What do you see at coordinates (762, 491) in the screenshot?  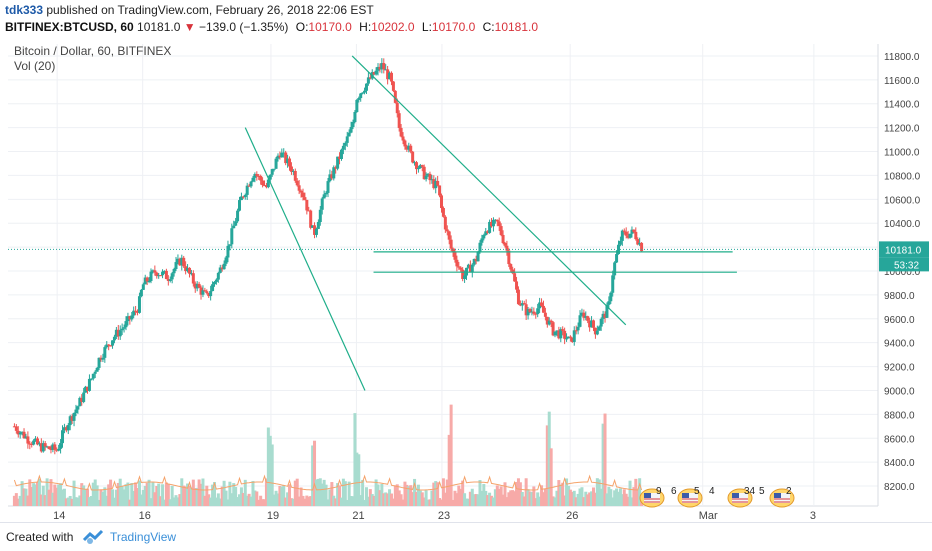 I see `event-extra-count: 5` at bounding box center [762, 491].